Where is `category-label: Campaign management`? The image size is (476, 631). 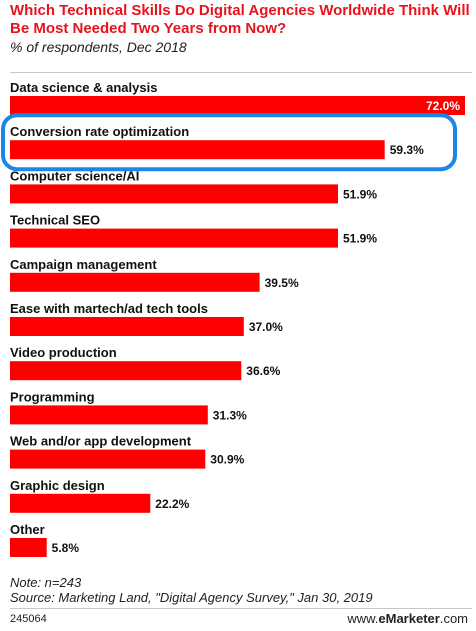
category-label: Campaign management is located at coordinates (83, 264).